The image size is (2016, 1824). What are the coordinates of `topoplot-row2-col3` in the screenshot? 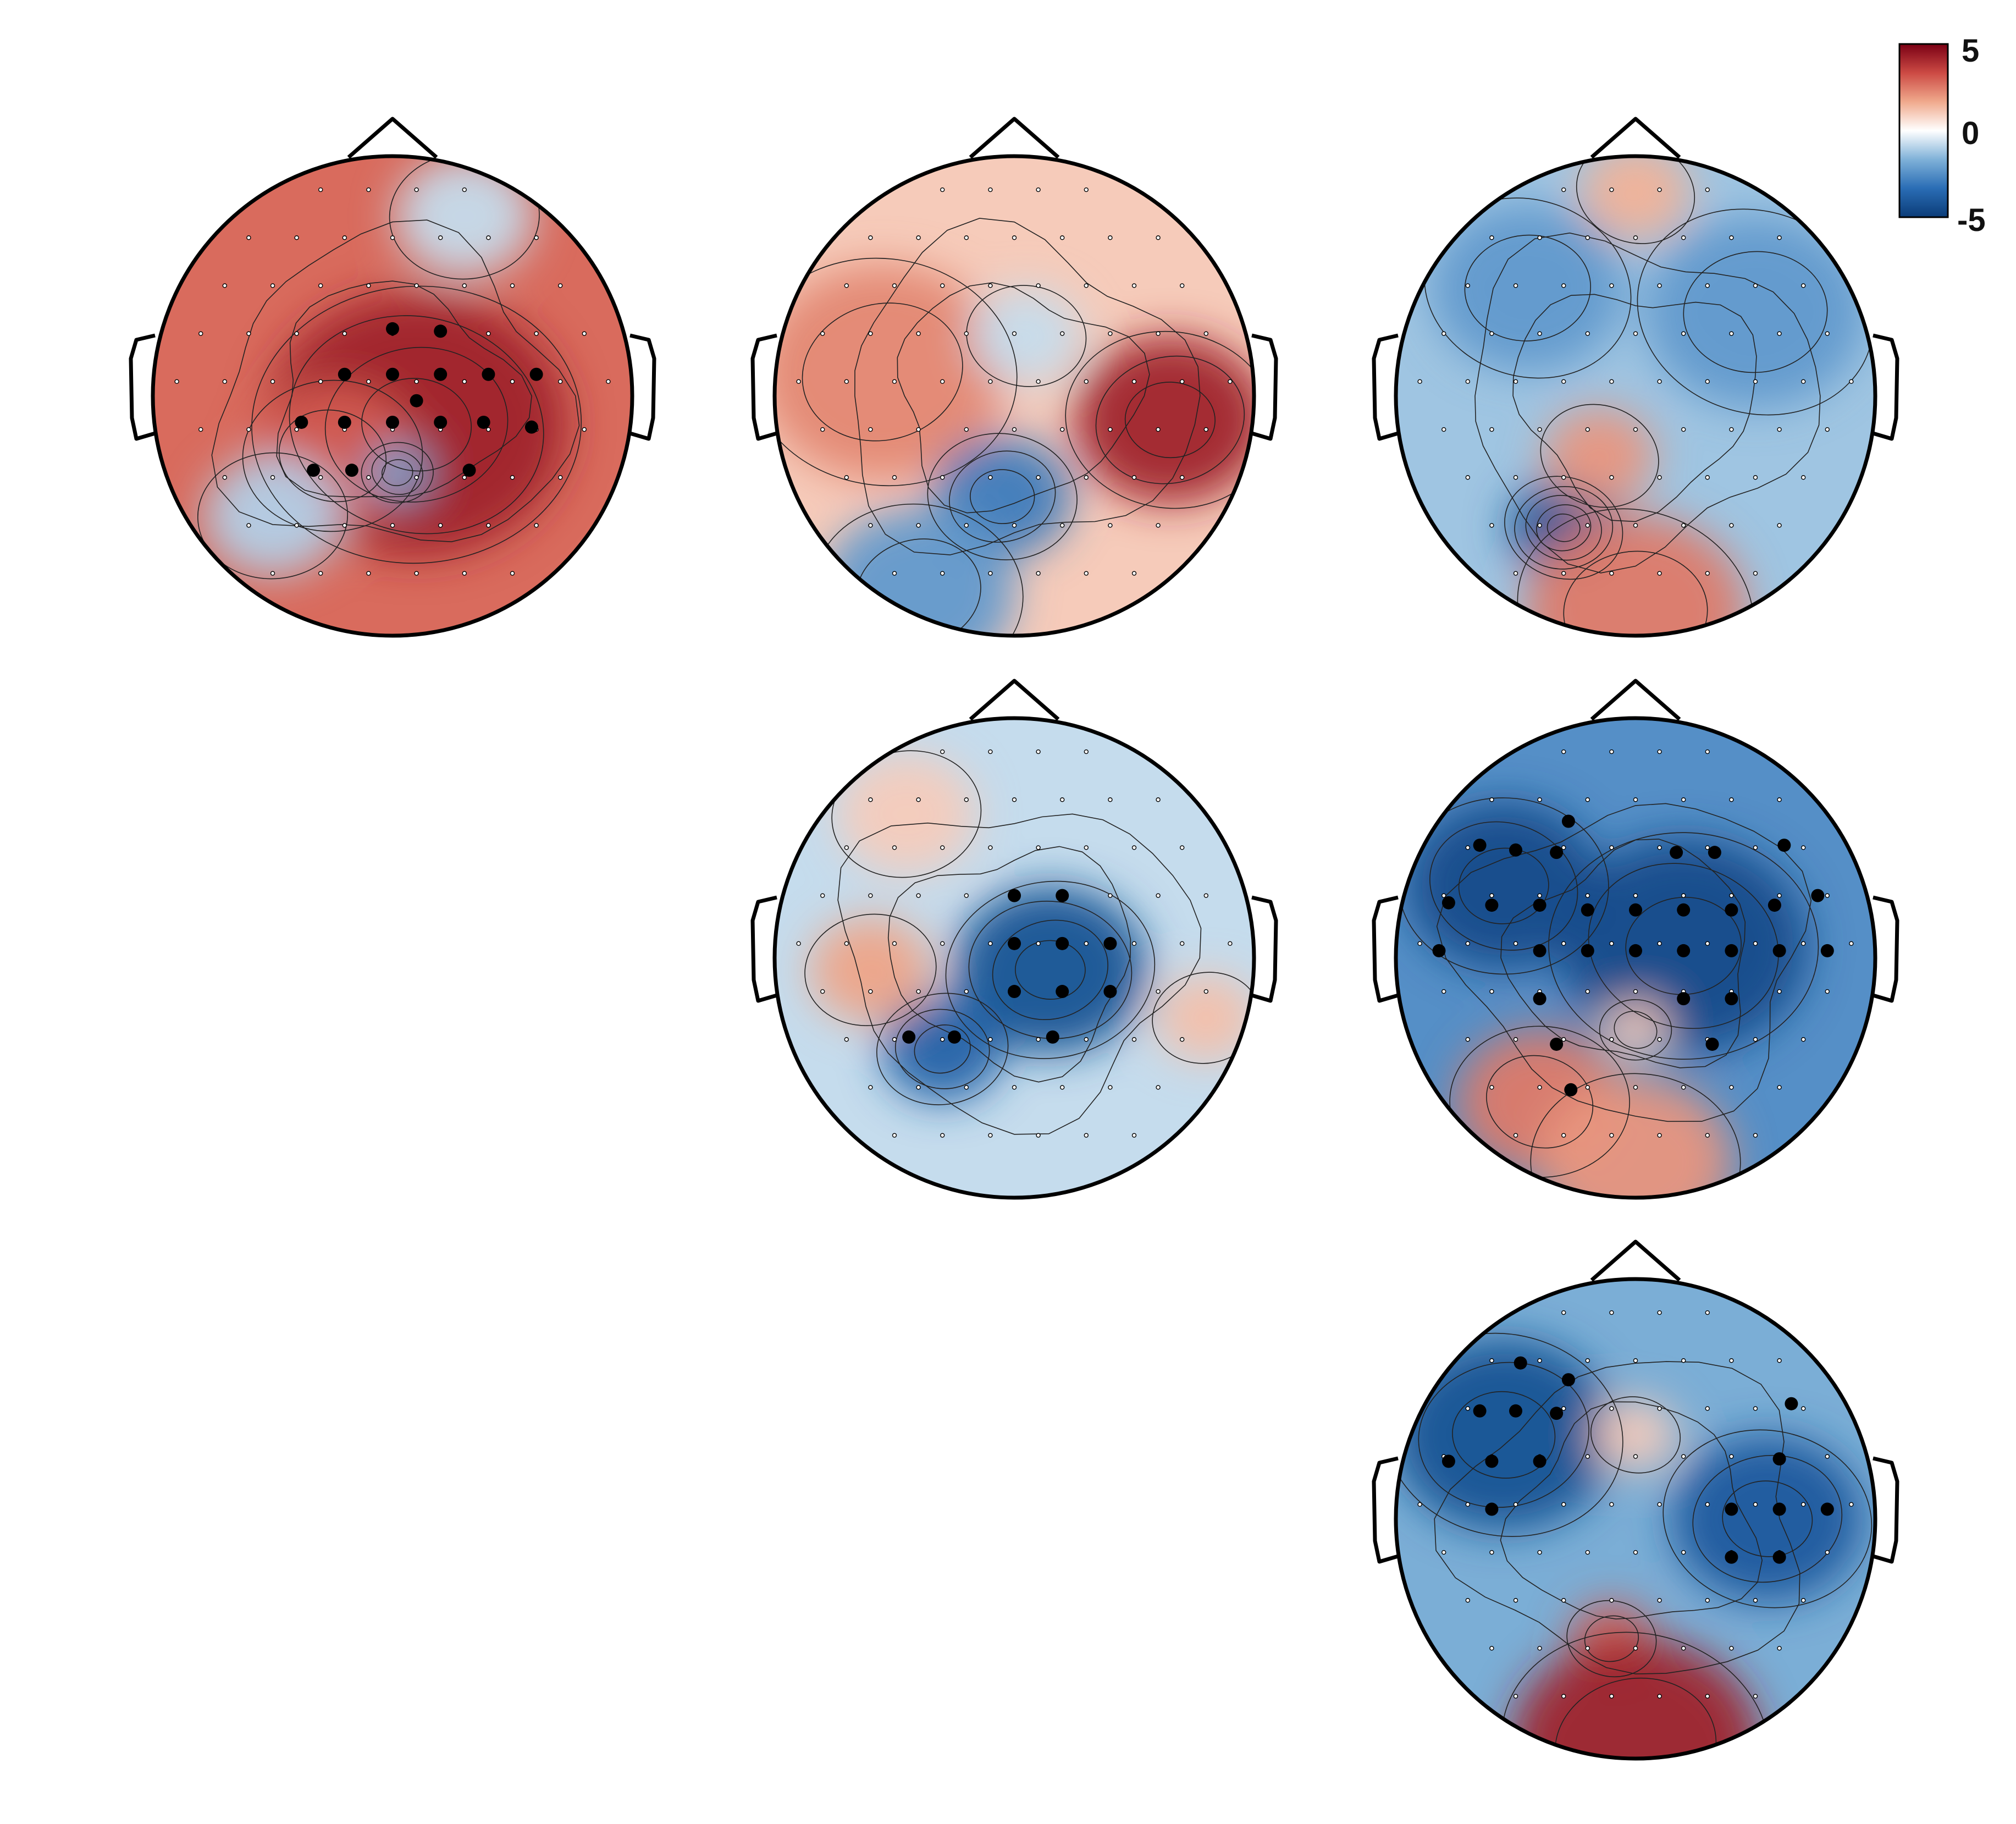 It's located at (1635, 939).